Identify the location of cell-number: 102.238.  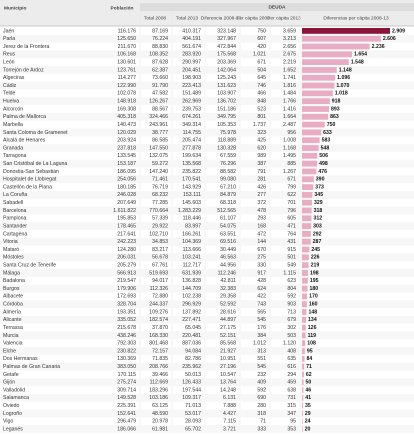
(191, 297).